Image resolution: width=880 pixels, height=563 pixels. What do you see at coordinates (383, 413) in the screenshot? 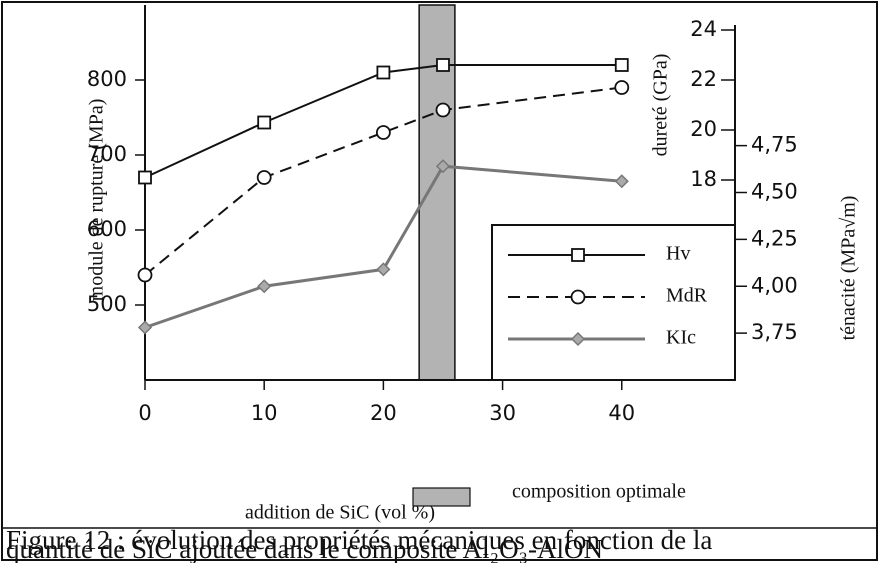
I see `x-tick-label: 20` at bounding box center [383, 413].